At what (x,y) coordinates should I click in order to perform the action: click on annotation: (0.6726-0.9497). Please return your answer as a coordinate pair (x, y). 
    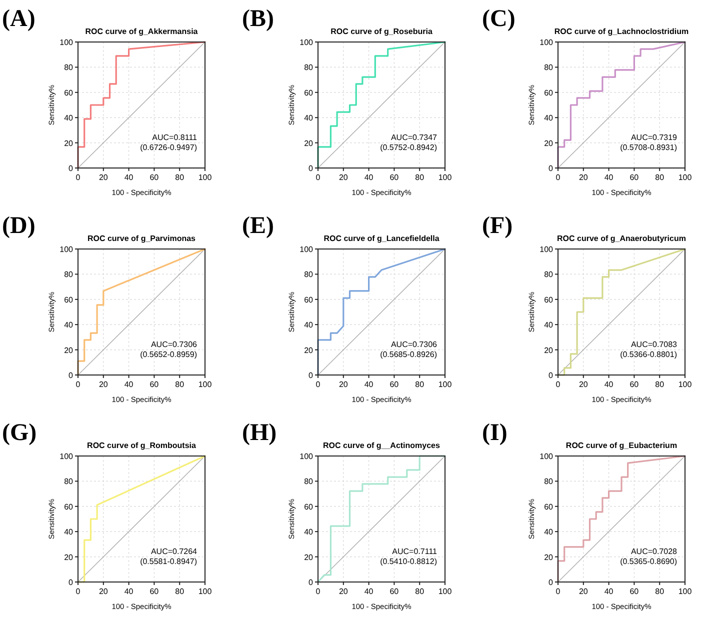
    Looking at the image, I should click on (169, 147).